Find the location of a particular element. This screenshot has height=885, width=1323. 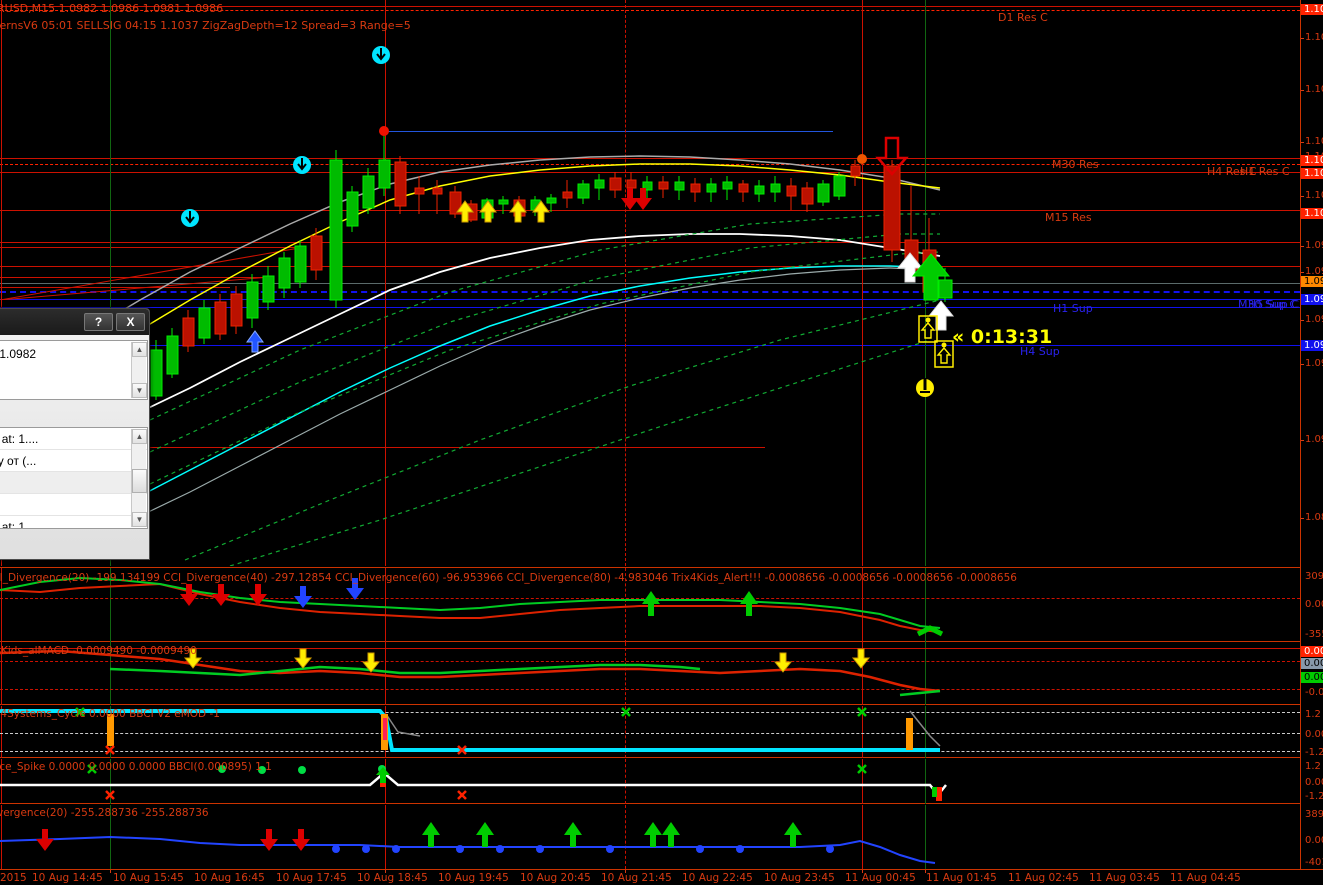

time-tick-10: 10 Aug 23:45 is located at coordinates (799, 878).